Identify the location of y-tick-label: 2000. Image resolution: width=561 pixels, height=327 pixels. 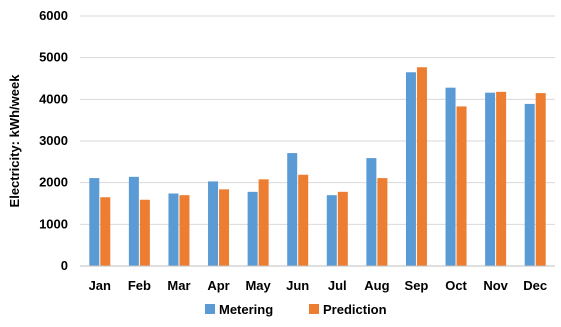
(53, 182).